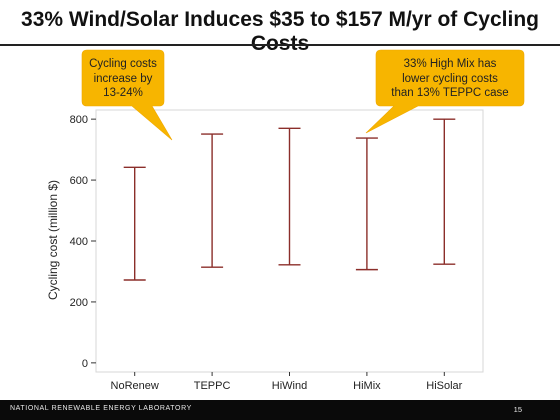 The image size is (560, 420). What do you see at coordinates (280, 45) in the screenshot?
I see `title-divider` at bounding box center [280, 45].